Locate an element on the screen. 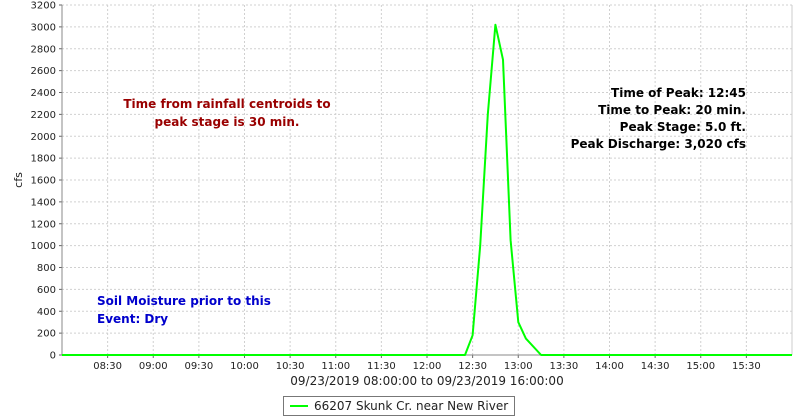  stats-annotation-line: Time to Peak: 20 min. is located at coordinates (672, 110).